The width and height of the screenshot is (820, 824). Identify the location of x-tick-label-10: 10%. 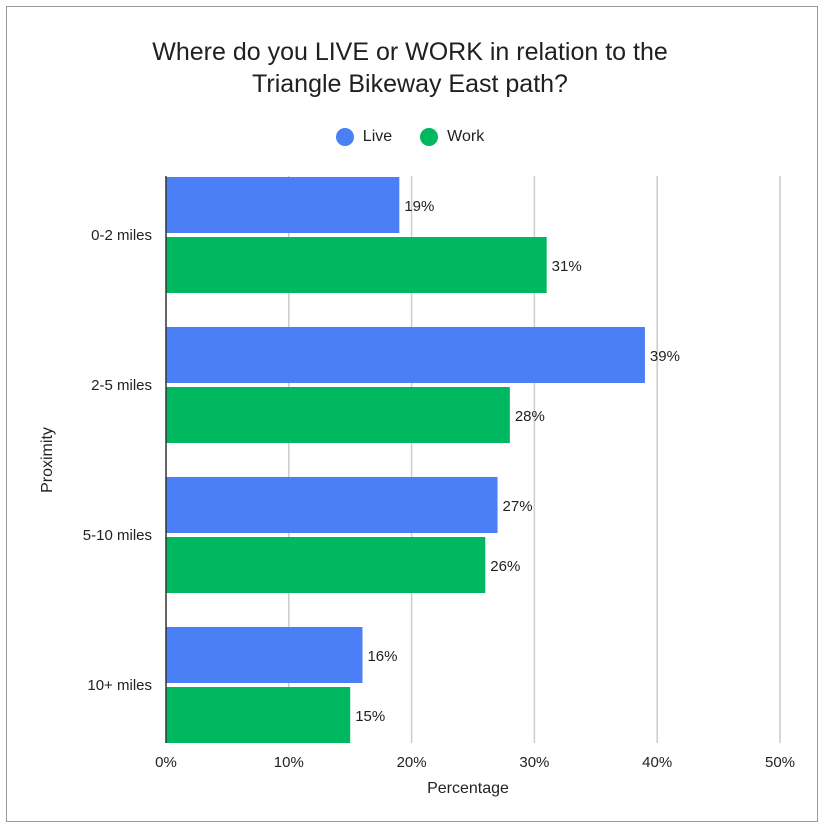
(289, 762).